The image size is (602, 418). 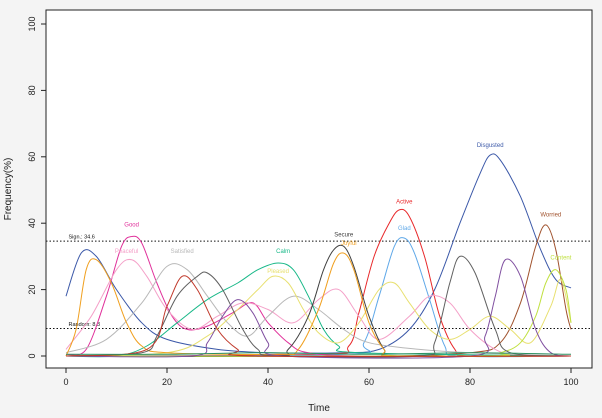 What do you see at coordinates (32, 23) in the screenshot?
I see `y-tick-label: 100` at bounding box center [32, 23].